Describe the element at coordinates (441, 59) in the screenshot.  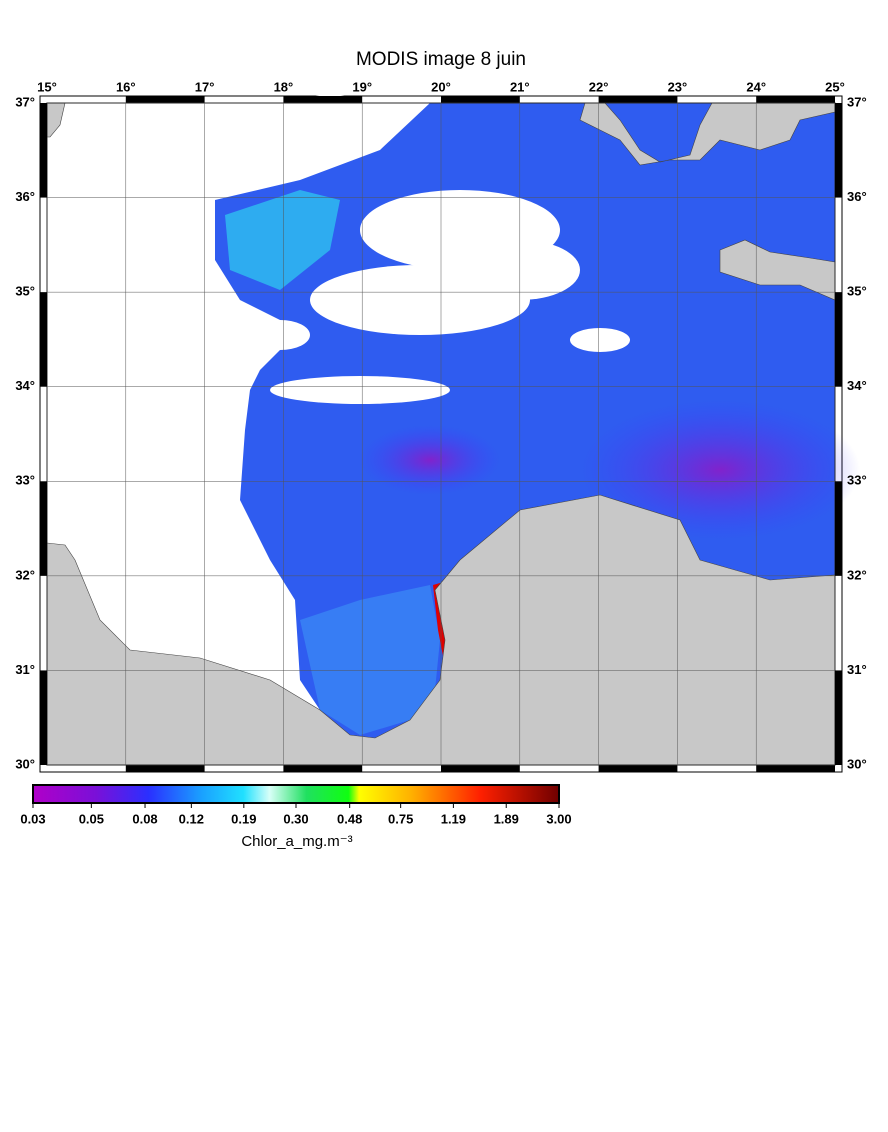
I see `map-title: MODIS image 8 juin` at that location.